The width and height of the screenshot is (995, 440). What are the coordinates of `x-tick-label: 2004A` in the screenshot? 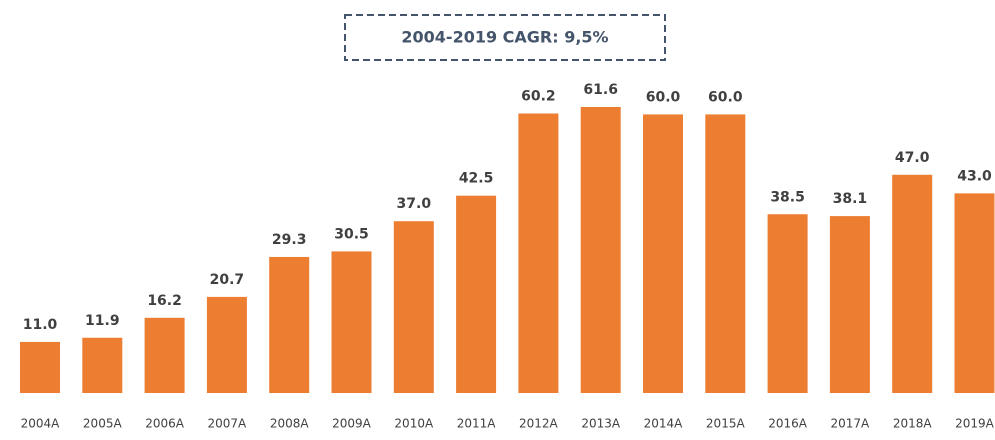 It's located at (41, 424).